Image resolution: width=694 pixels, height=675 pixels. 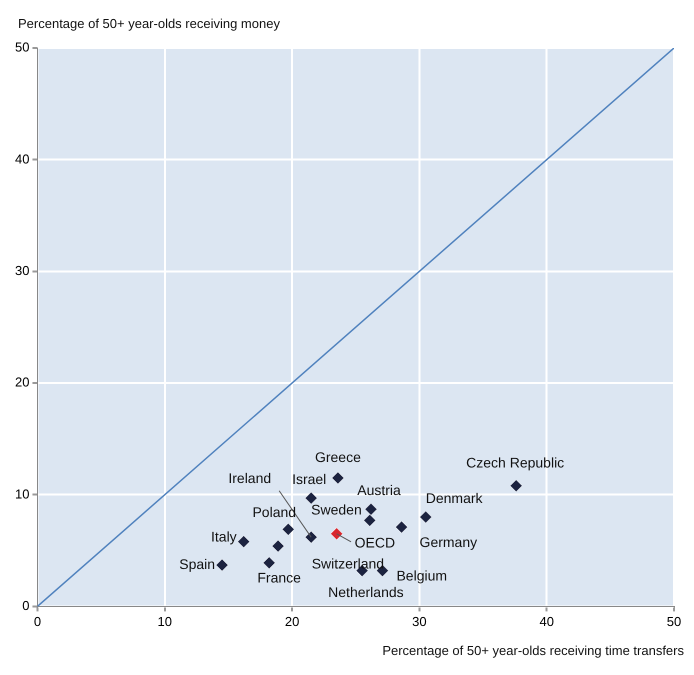 I want to click on x-axis-title: Percentage of 50+ year-olds receiving time transfers, so click(x=533, y=650).